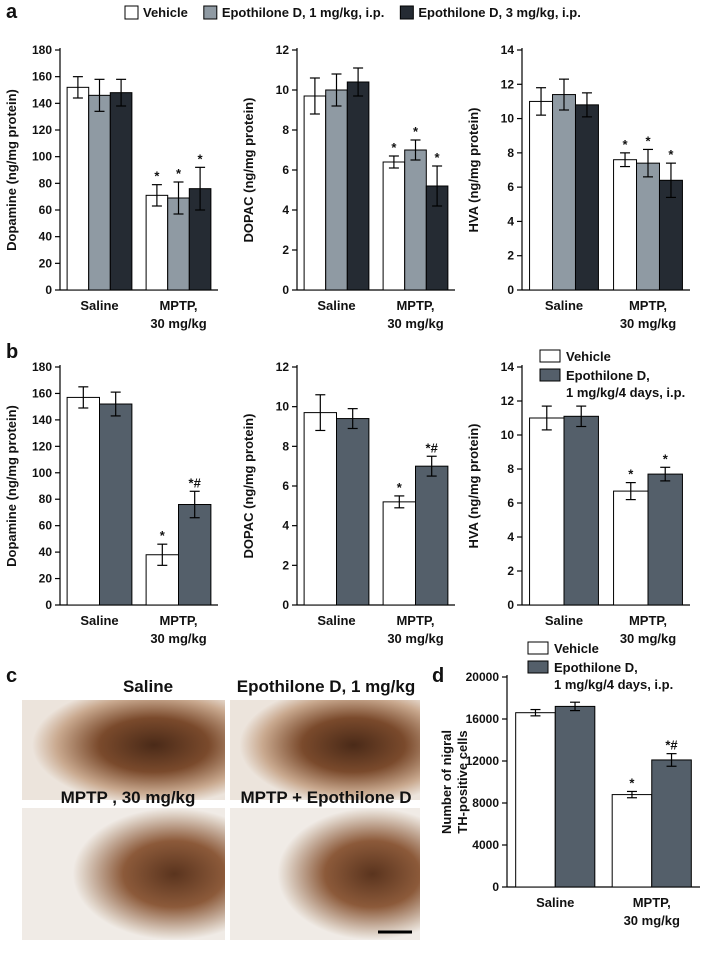  I want to click on y-tick-label: 8, so click(510, 153).